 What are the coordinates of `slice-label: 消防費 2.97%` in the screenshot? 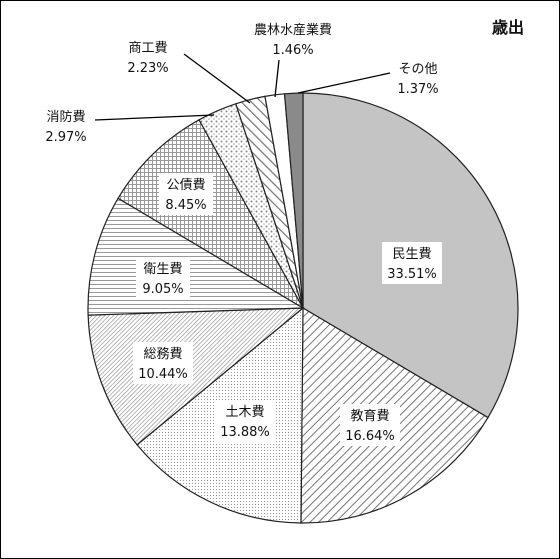 It's located at (65, 127).